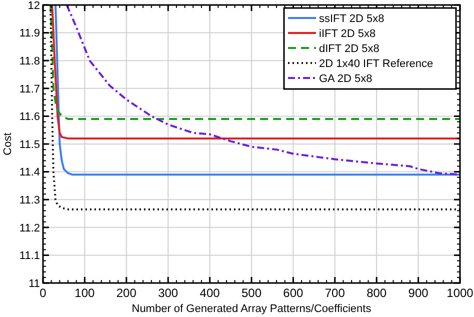 This screenshot has width=474, height=317. What do you see at coordinates (29, 144) in the screenshot?
I see `y-tick-label: 11.5` at bounding box center [29, 144].